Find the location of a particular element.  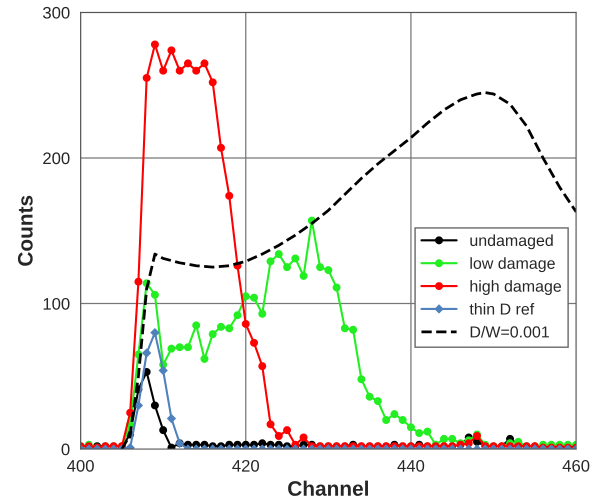

y-tick-label: 100 is located at coordinates (57, 304).